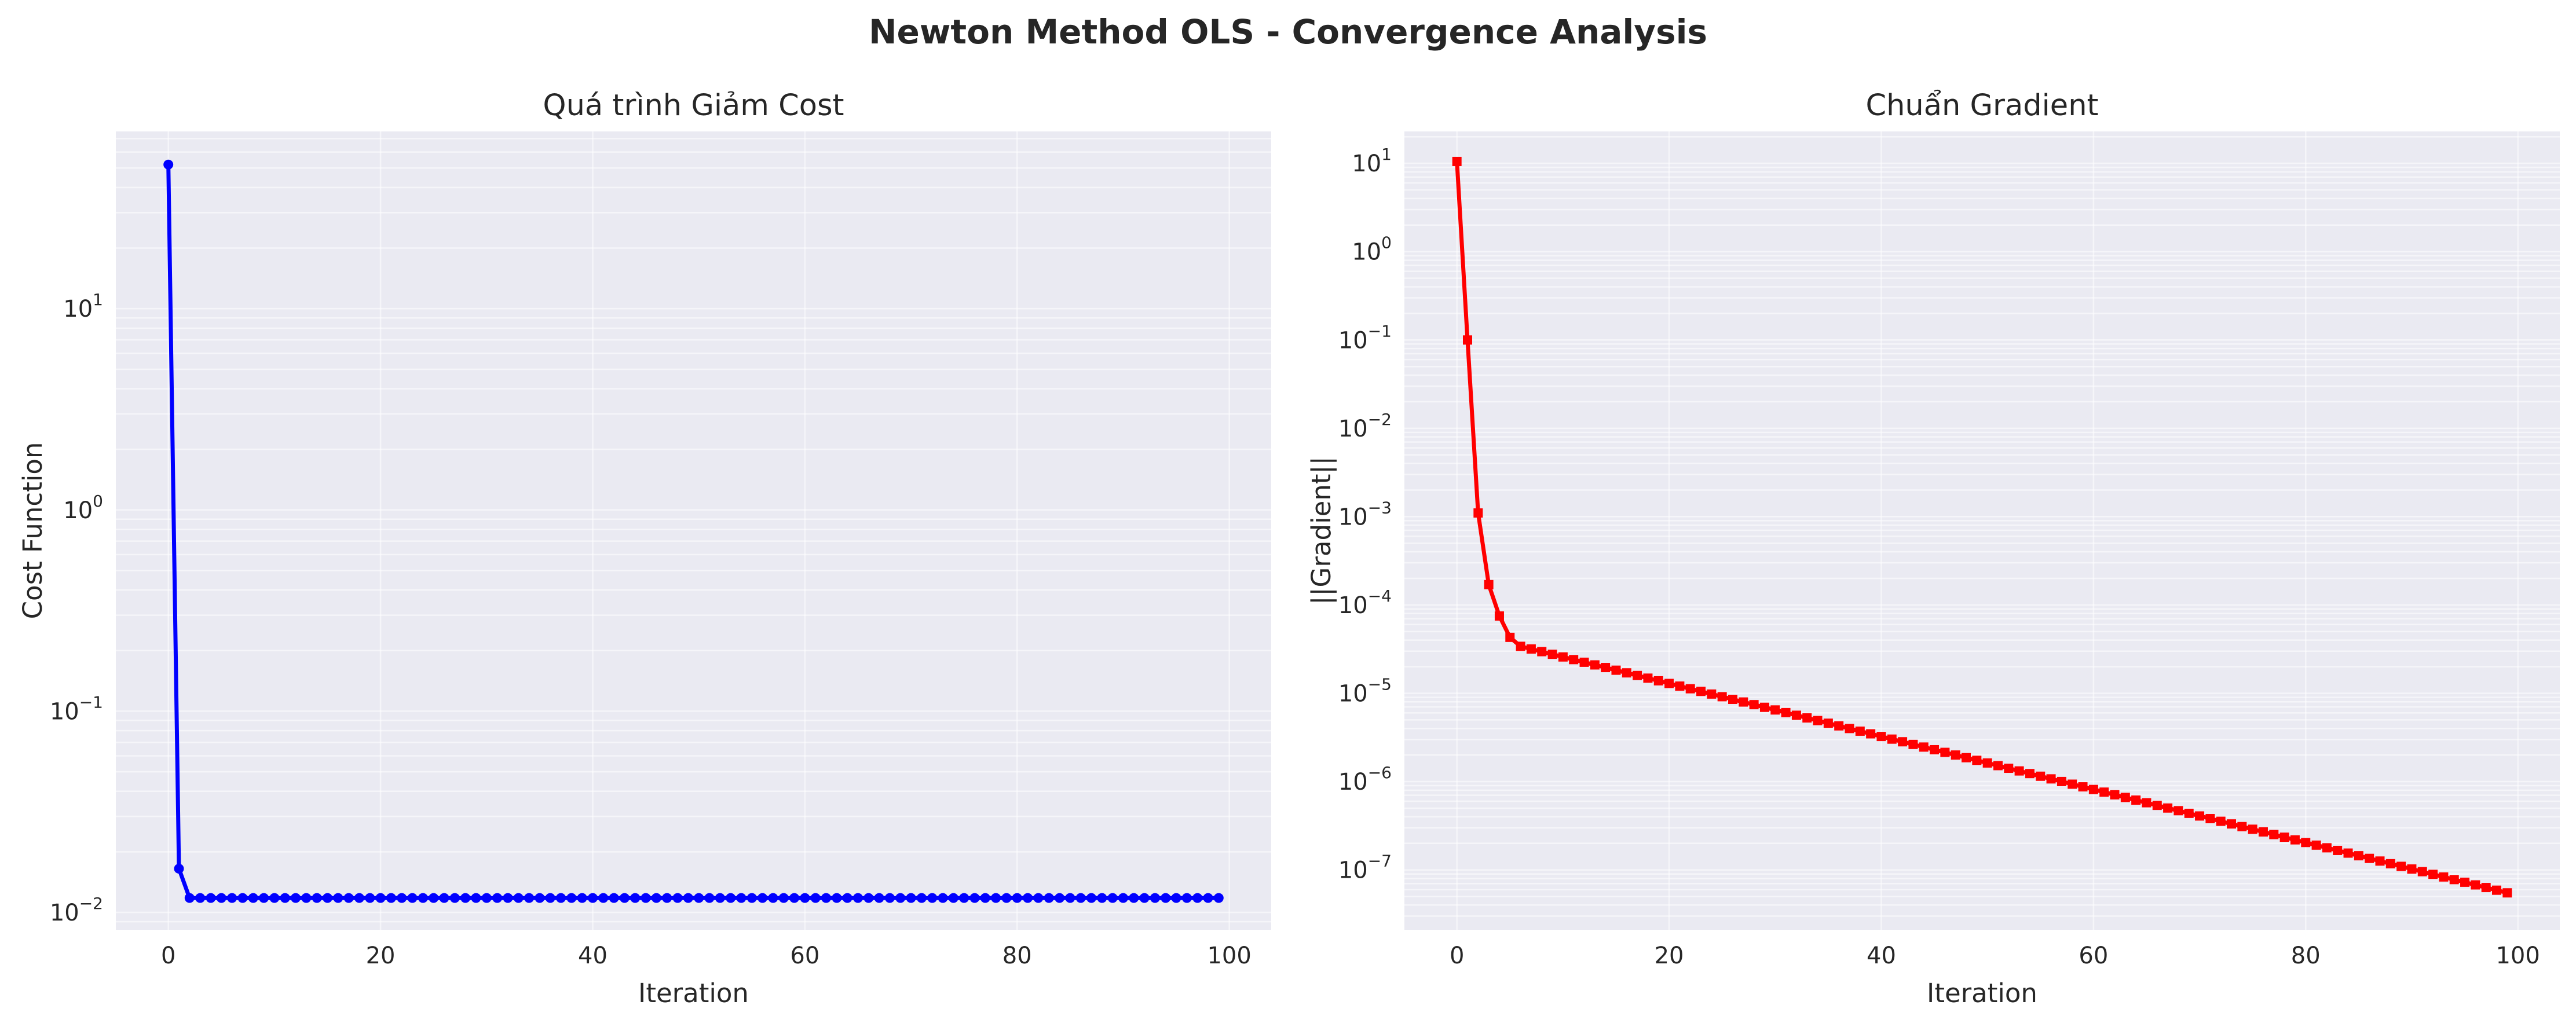  Describe the element at coordinates (32, 530) in the screenshot. I see `y-axis-label: Cost Function` at that location.